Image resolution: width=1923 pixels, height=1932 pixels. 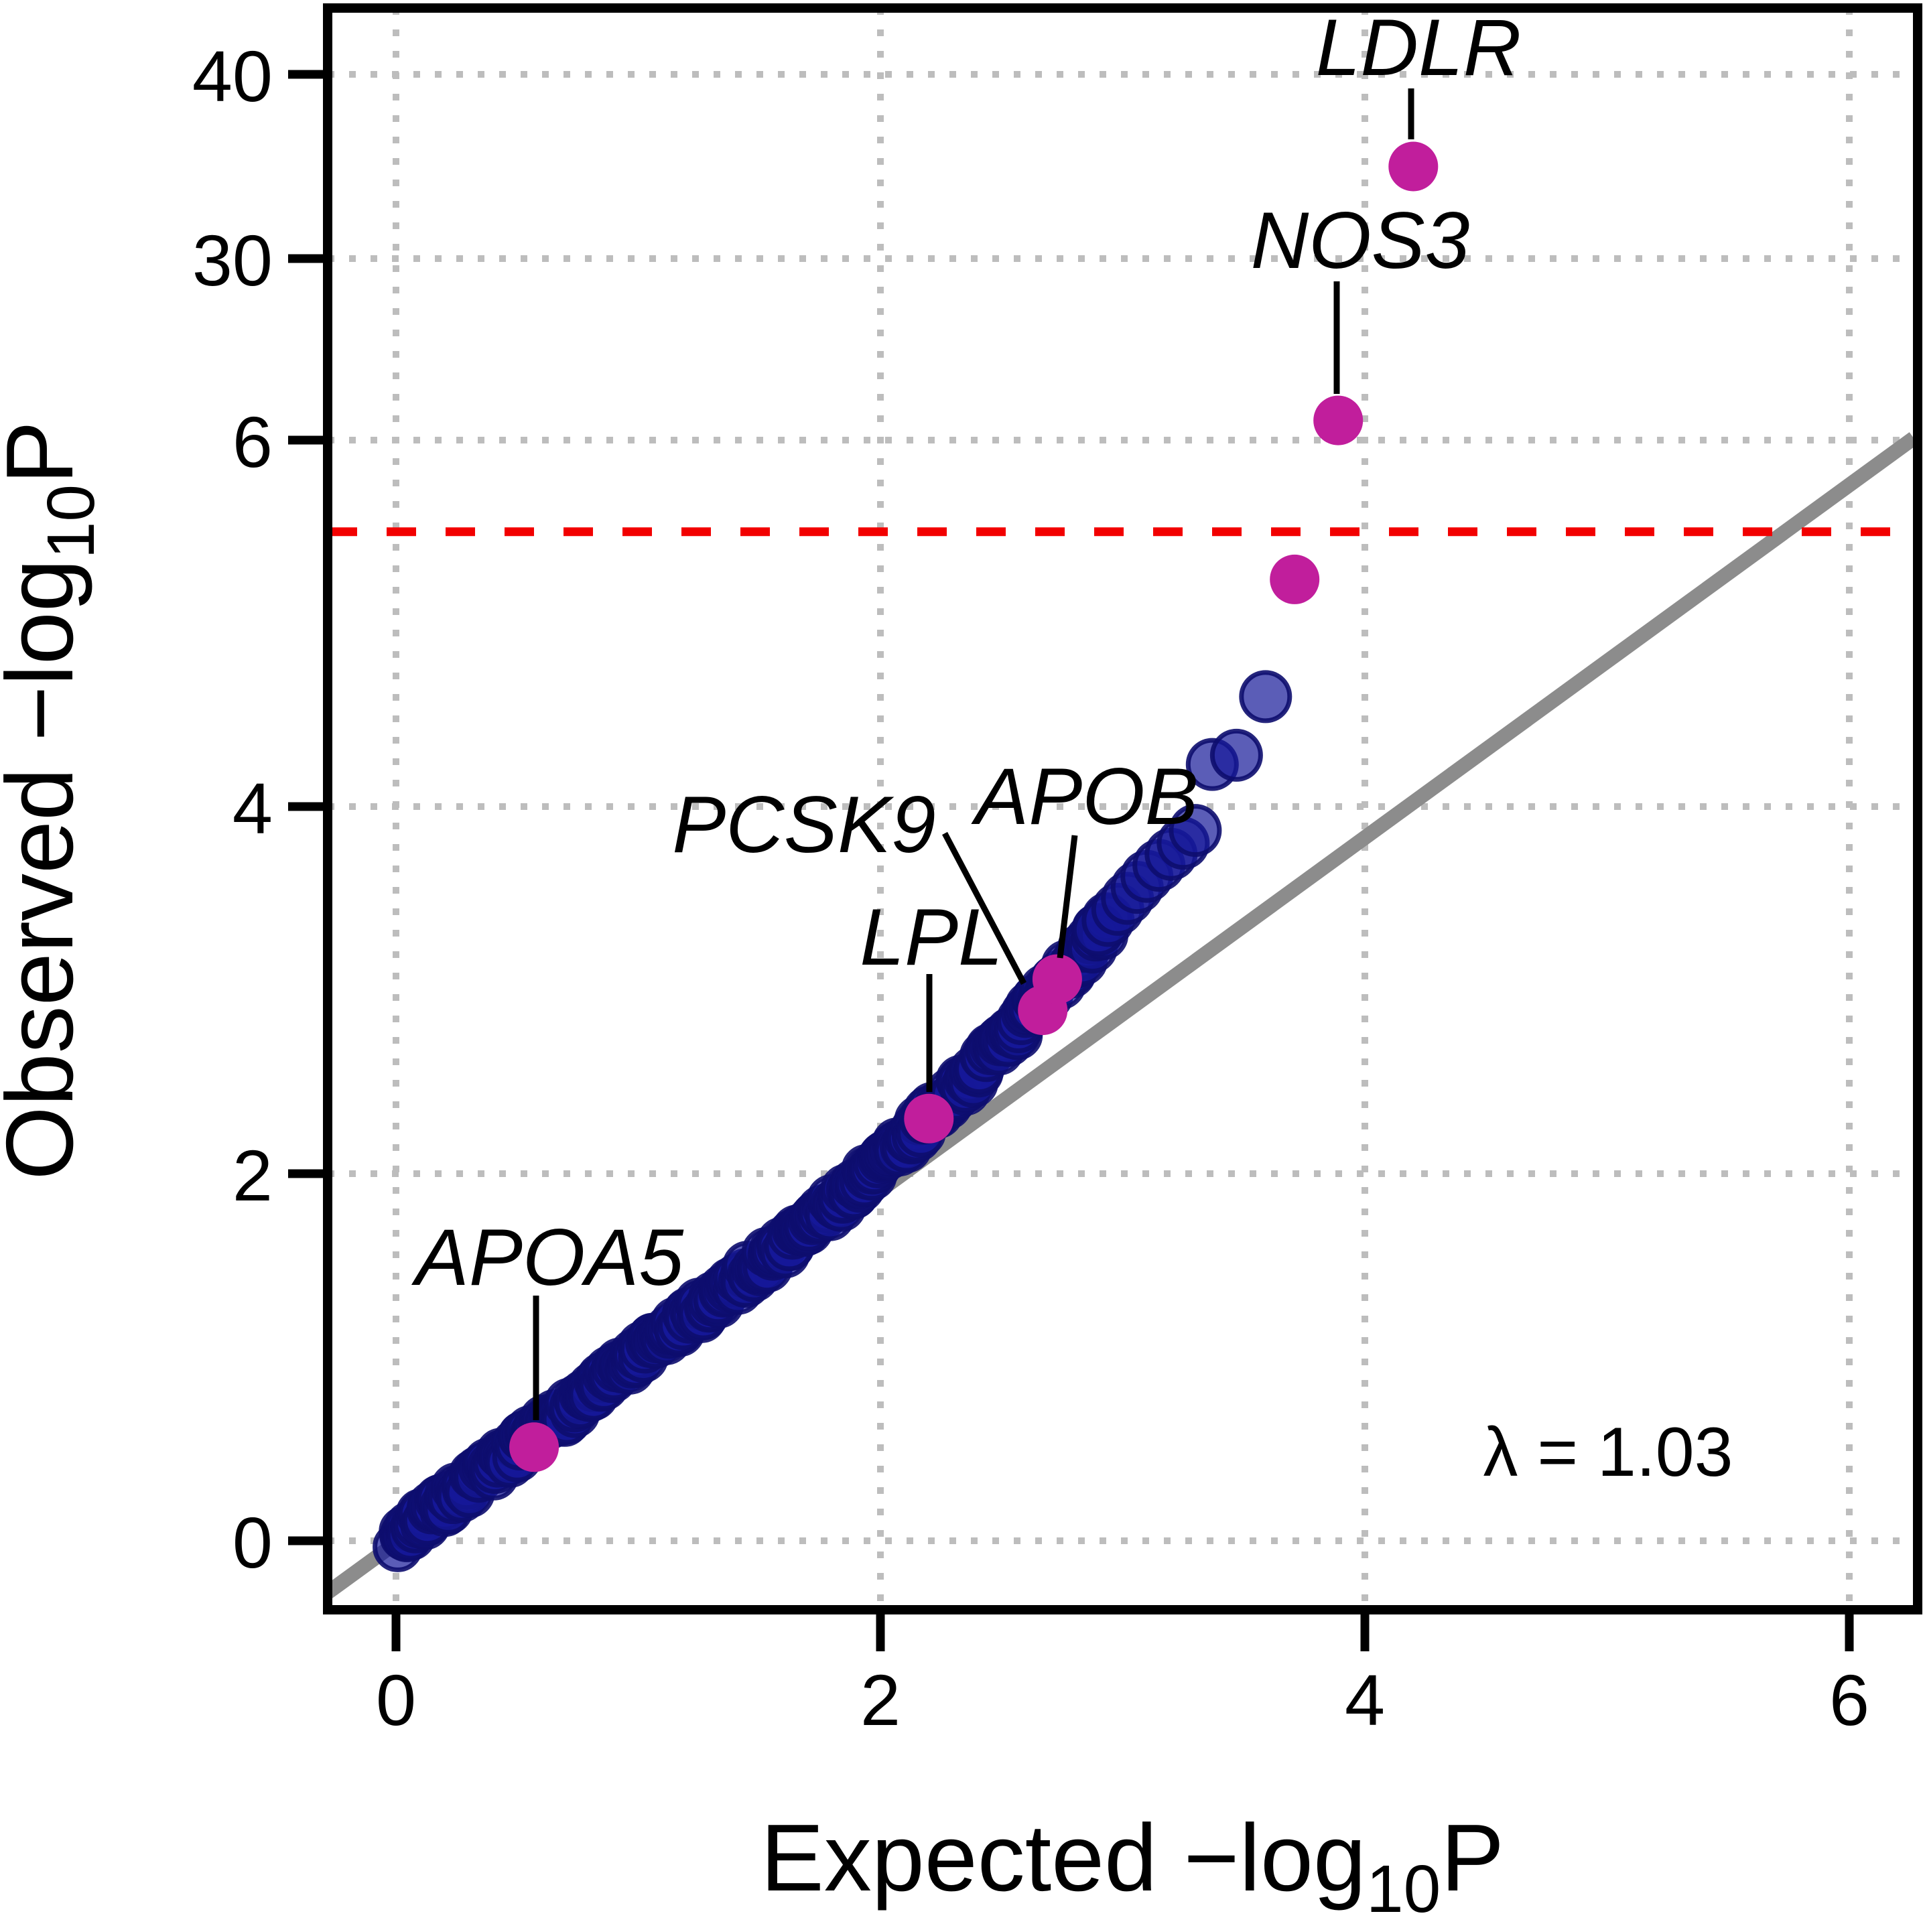 What do you see at coordinates (547, 1257) in the screenshot?
I see `gene-label-APOA5: APOA5` at bounding box center [547, 1257].